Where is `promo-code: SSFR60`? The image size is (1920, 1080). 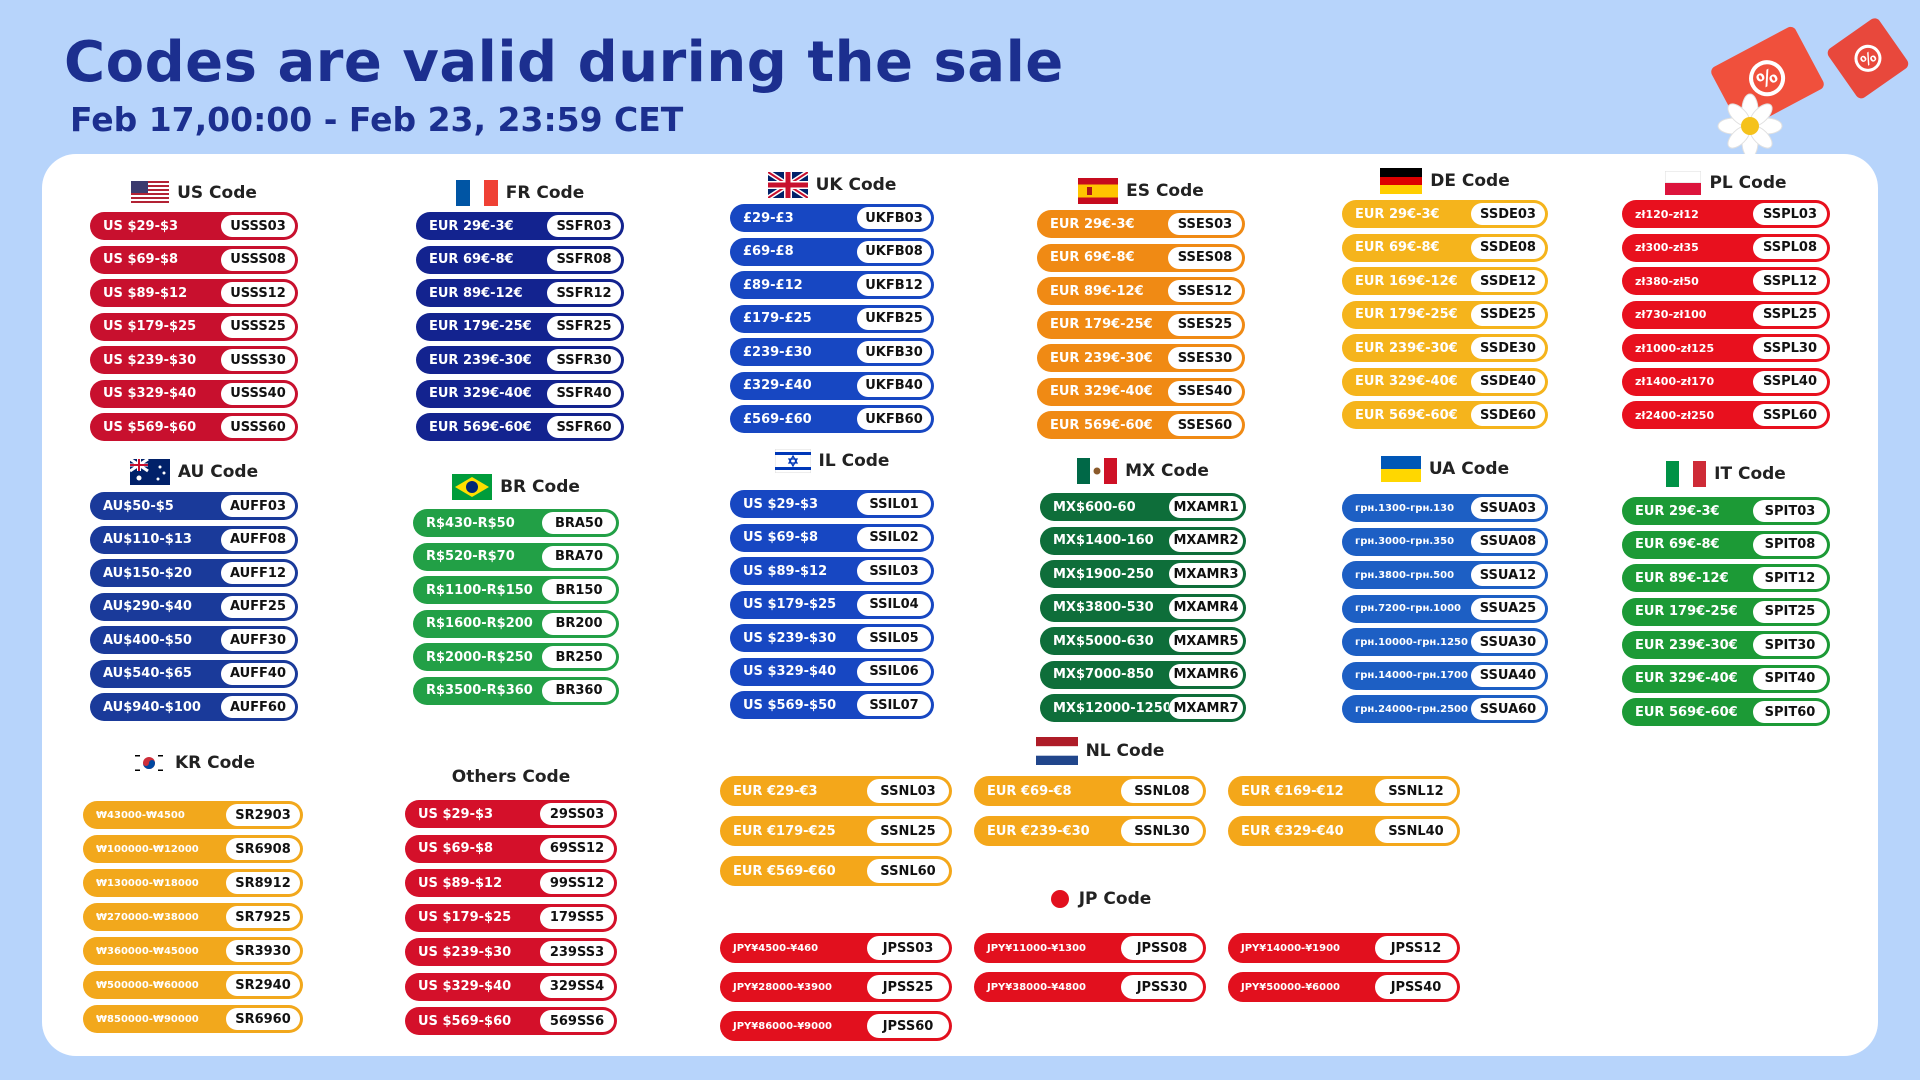 promo-code: SSFR60 is located at coordinates (584, 427).